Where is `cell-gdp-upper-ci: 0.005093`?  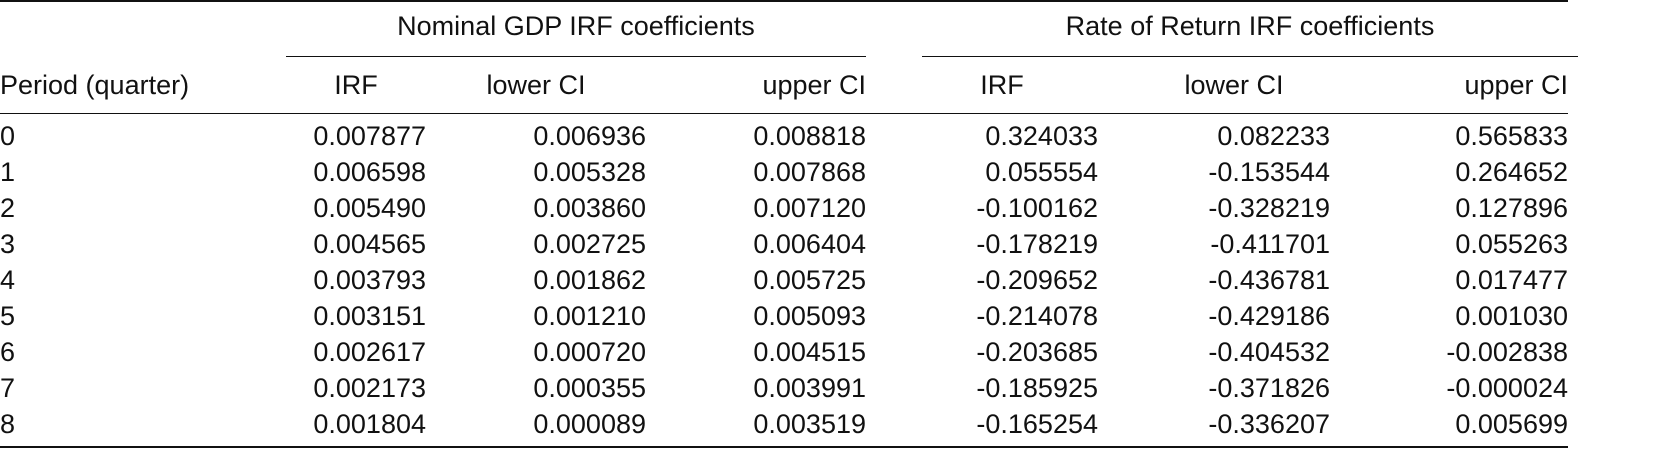
cell-gdp-upper-ci: 0.005093 is located at coordinates (809, 316).